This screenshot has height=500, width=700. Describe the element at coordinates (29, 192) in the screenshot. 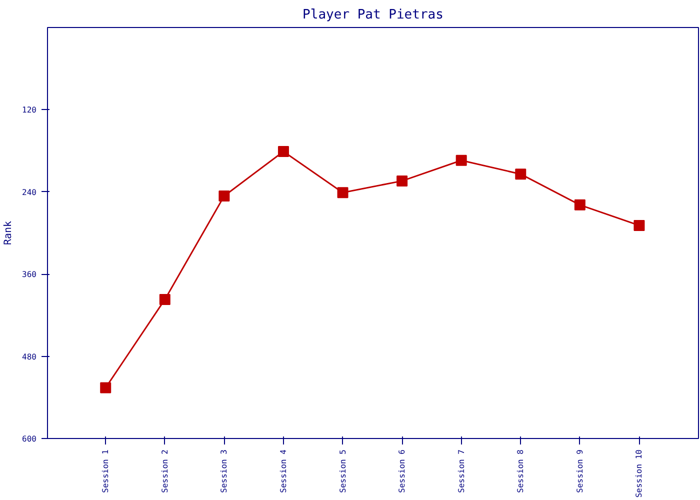

I see `y-tick-label: 240` at that location.